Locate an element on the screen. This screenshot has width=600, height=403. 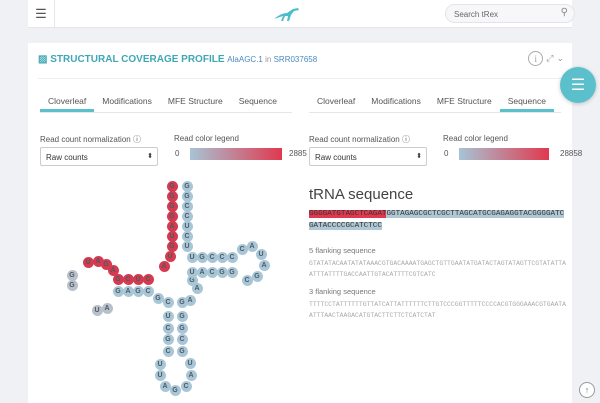
sample-id: SRR037658 is located at coordinates (295, 59).